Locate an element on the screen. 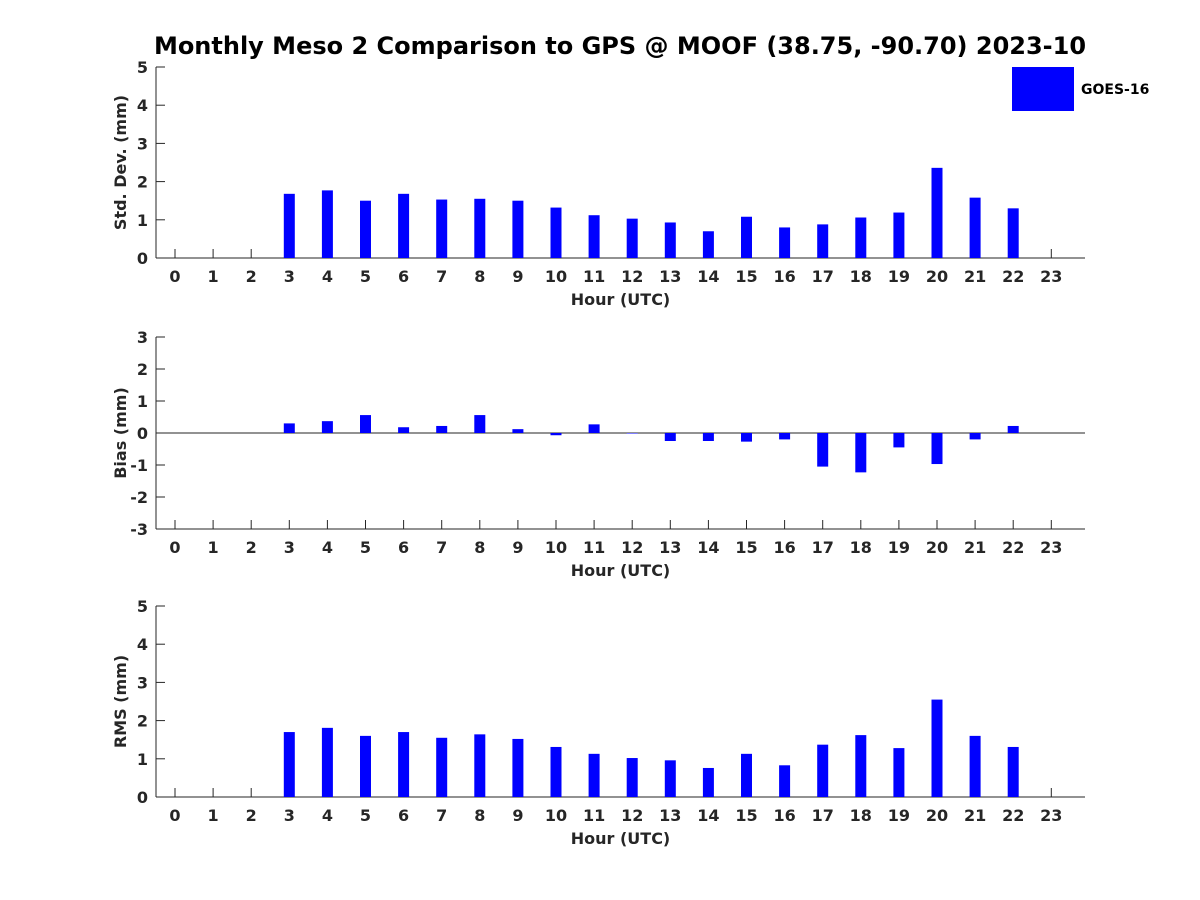 The image size is (1200, 900). y-tick-label: 1 is located at coordinates (142, 401).